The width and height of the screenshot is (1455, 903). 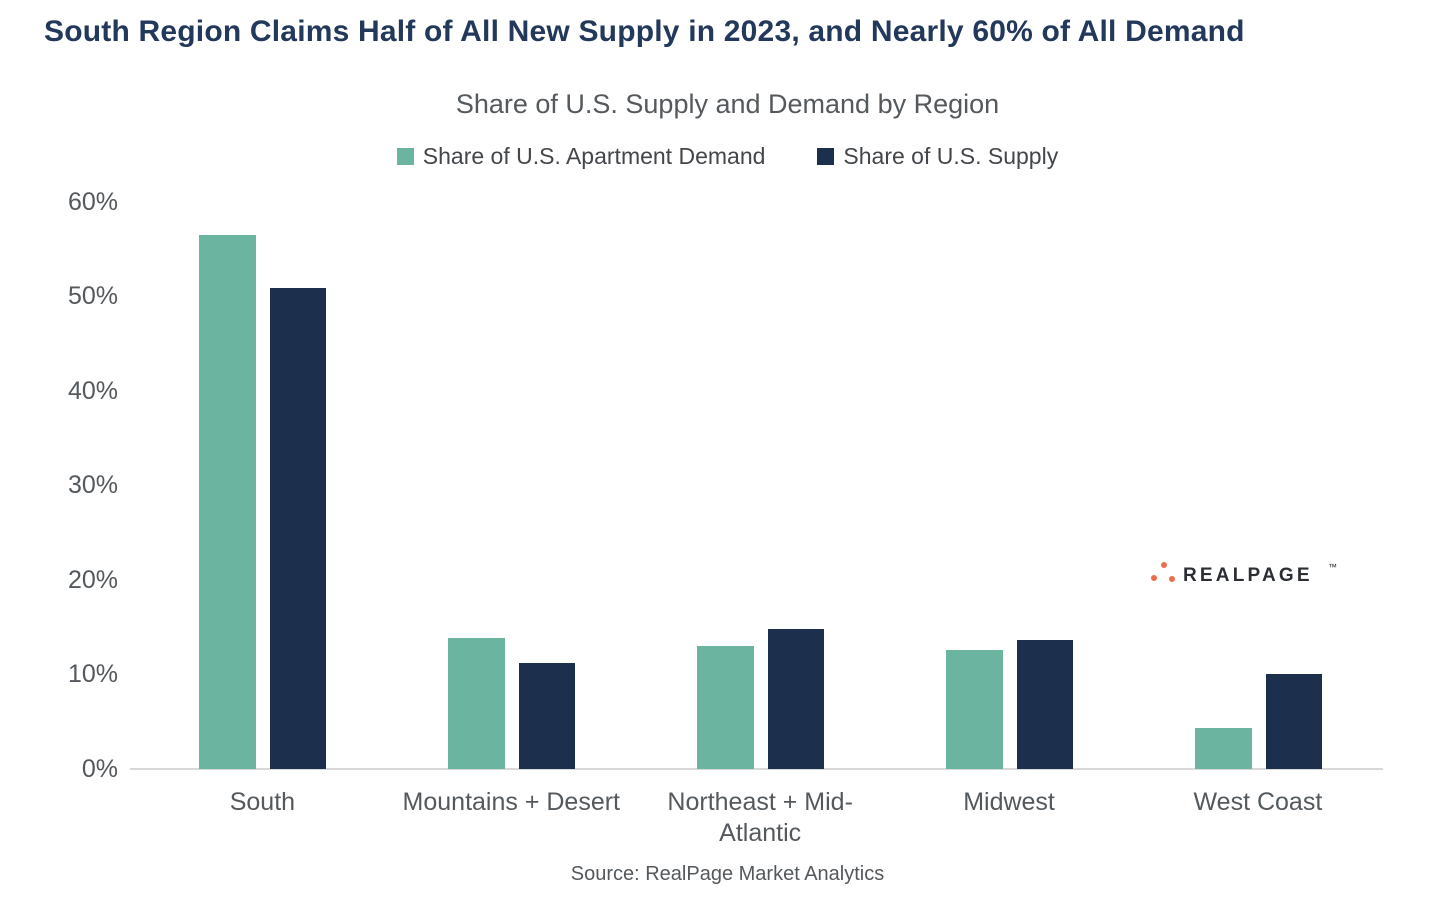 What do you see at coordinates (1045, 704) in the screenshot?
I see `bar-supply-midwest` at bounding box center [1045, 704].